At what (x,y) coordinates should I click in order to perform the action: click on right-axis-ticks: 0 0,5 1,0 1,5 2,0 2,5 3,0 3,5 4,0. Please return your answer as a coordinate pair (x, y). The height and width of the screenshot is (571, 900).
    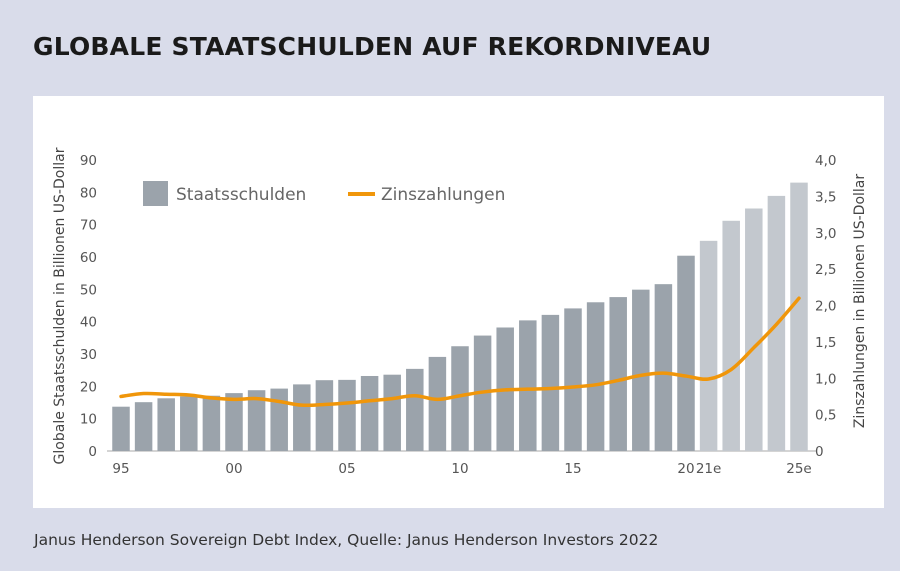
    Looking at the image, I should click on (825, 306).